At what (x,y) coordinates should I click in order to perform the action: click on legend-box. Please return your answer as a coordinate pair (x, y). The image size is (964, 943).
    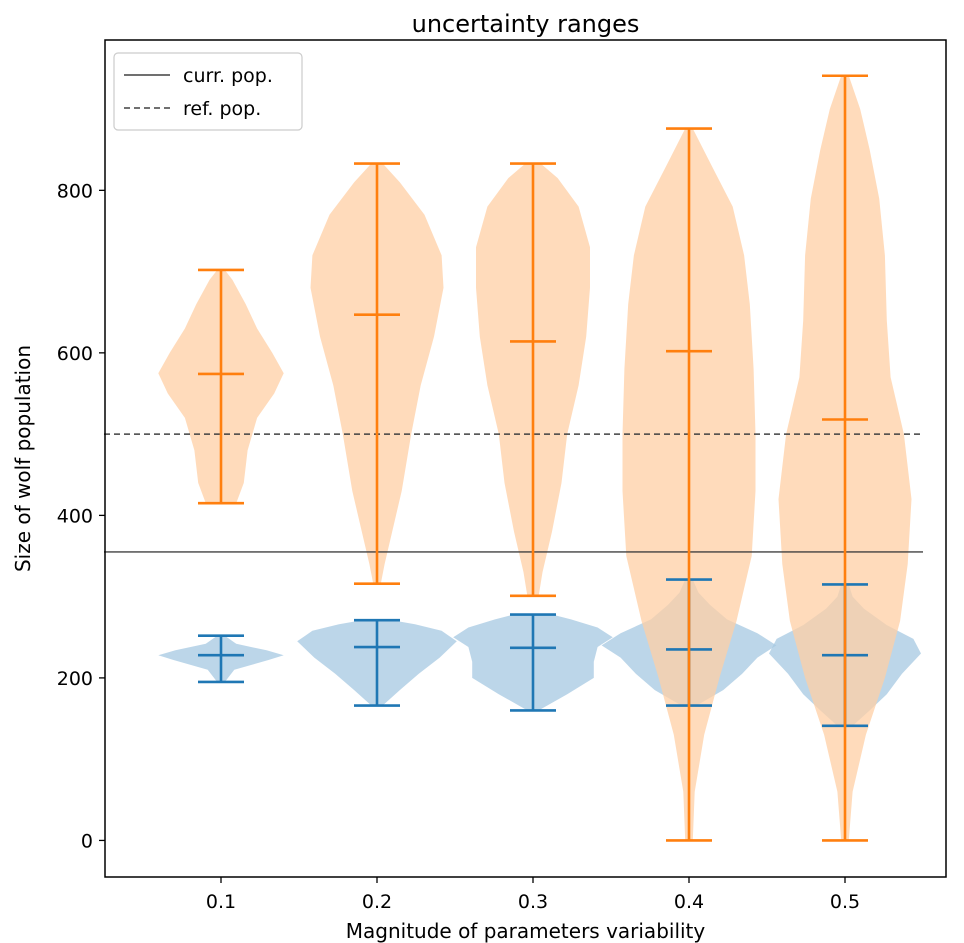
    Looking at the image, I should click on (208, 91).